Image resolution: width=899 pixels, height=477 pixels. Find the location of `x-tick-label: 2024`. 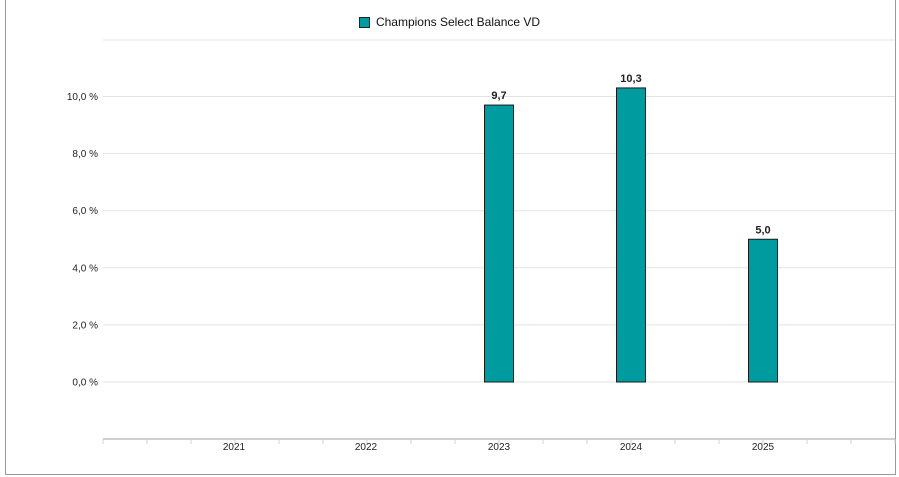

x-tick-label: 2024 is located at coordinates (631, 447).